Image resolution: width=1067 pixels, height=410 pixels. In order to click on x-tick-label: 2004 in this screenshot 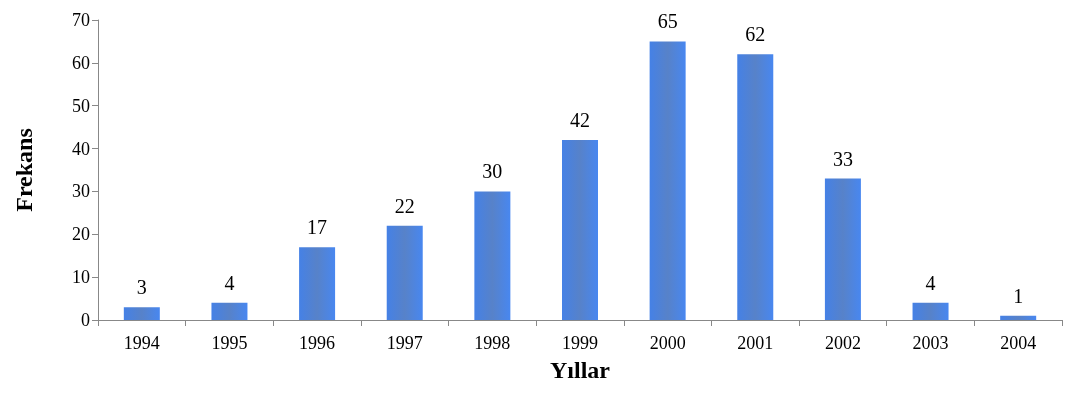, I will do `click(1018, 343)`.